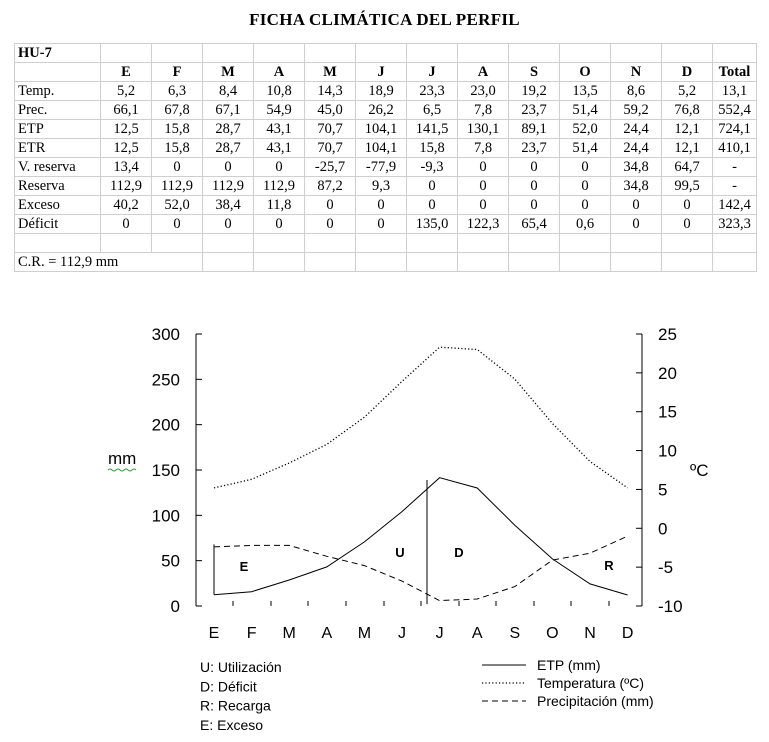  What do you see at coordinates (385, 262) in the screenshot?
I see `table-note-row: C.R. = 112,9 mm` at bounding box center [385, 262].